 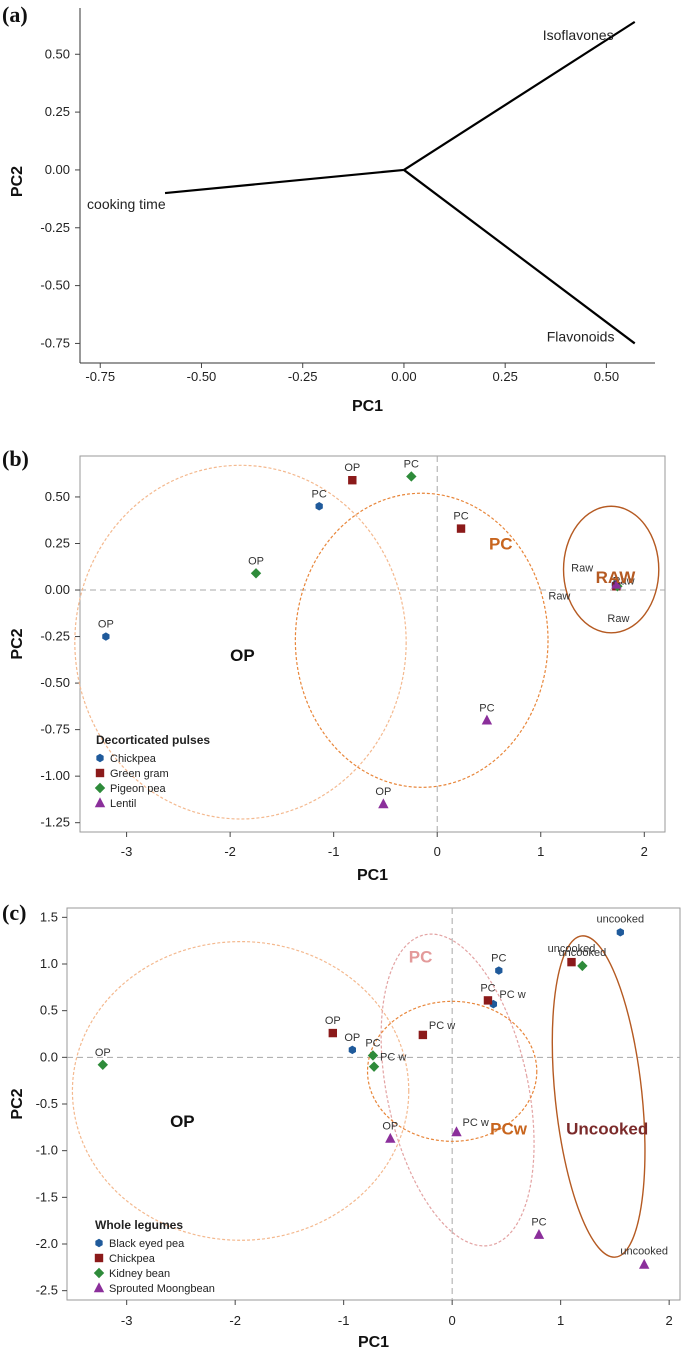 What do you see at coordinates (374, 1066) in the screenshot?
I see `panel-c-point-kidney-bean-pc-w` at bounding box center [374, 1066].